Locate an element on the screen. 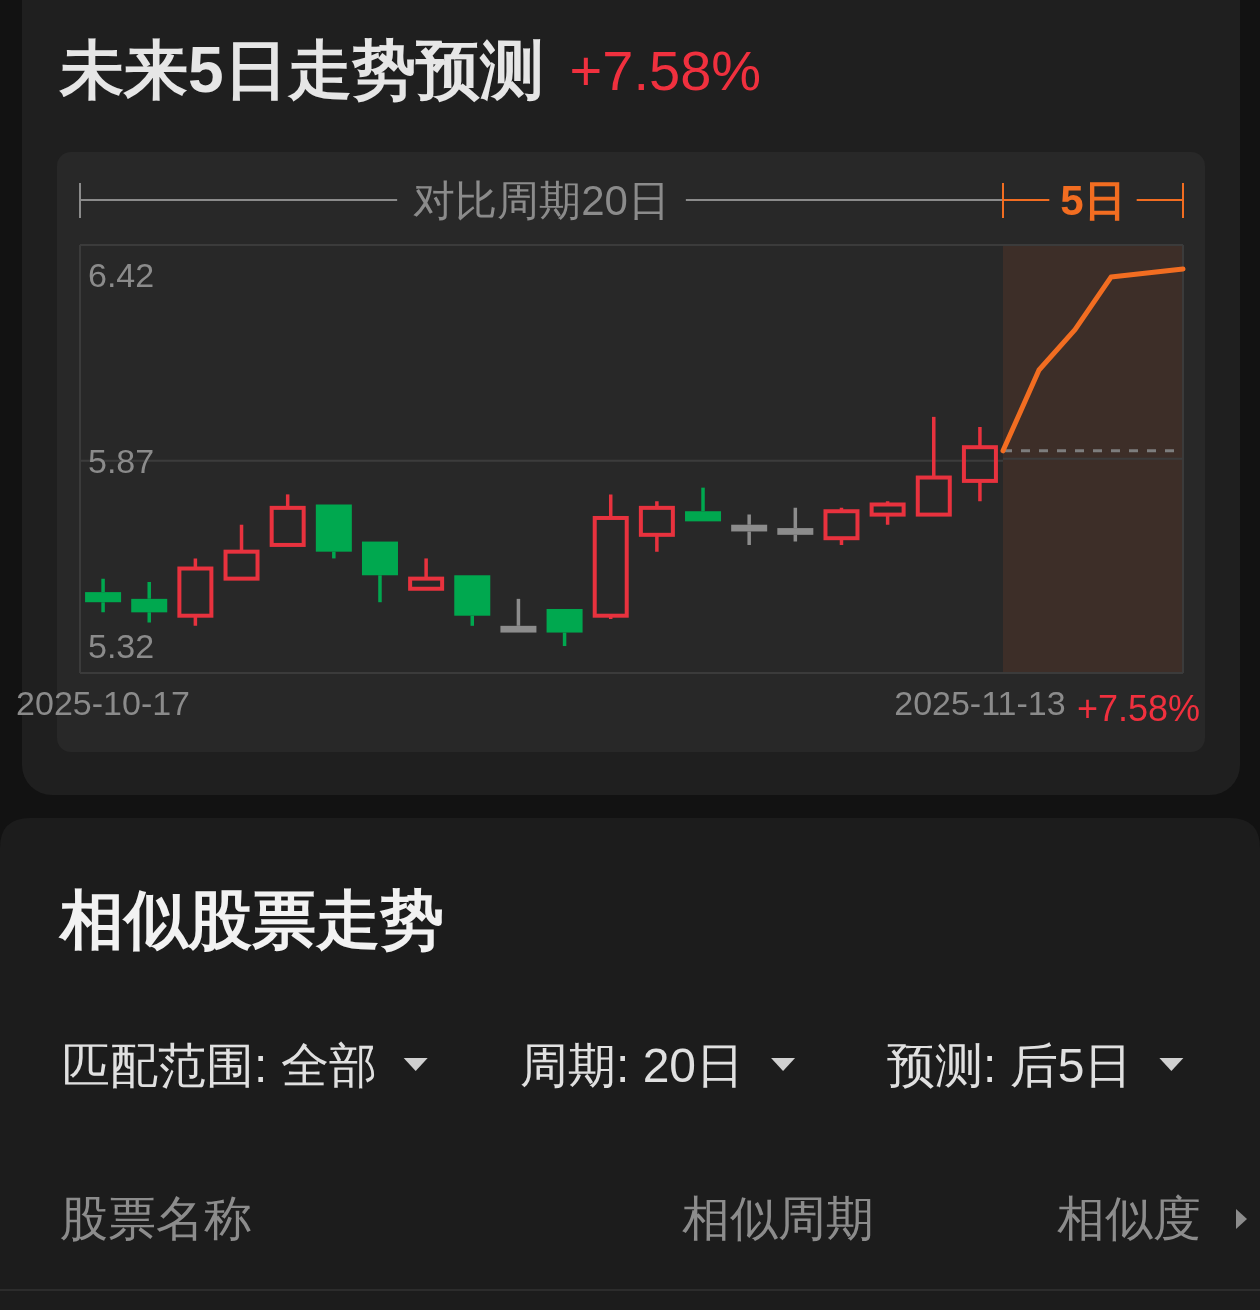  text: 预测: 后5日 is located at coordinates (1010, 1065).